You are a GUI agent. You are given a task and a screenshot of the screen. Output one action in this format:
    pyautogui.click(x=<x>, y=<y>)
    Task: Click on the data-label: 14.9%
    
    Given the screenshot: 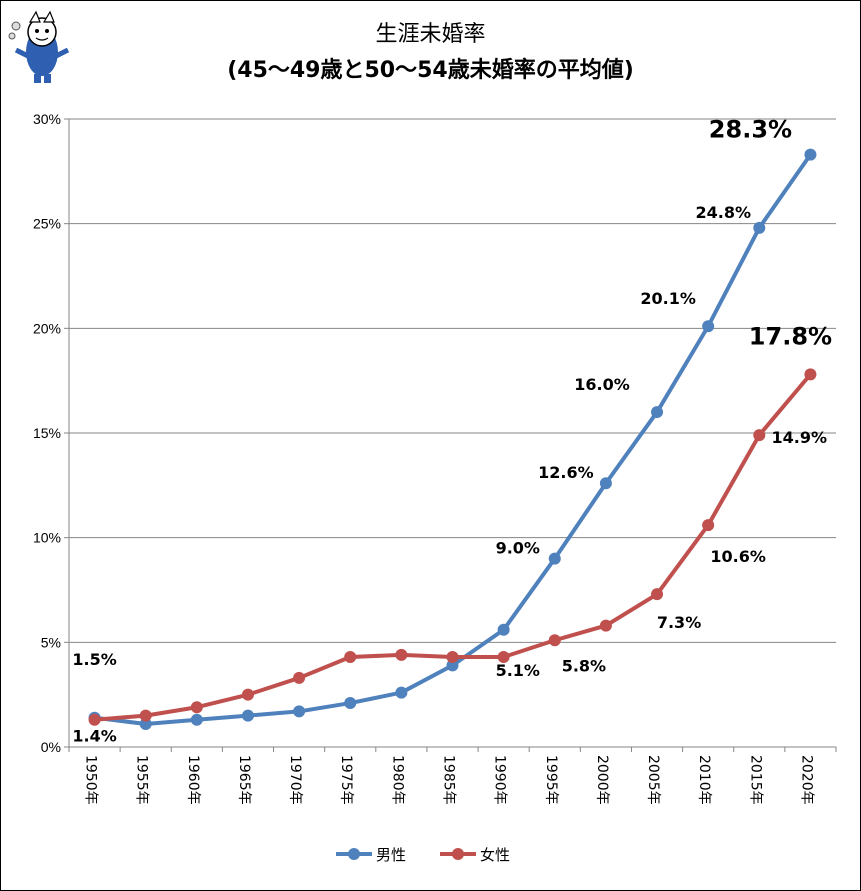 What is the action you would take?
    pyautogui.click(x=800, y=437)
    